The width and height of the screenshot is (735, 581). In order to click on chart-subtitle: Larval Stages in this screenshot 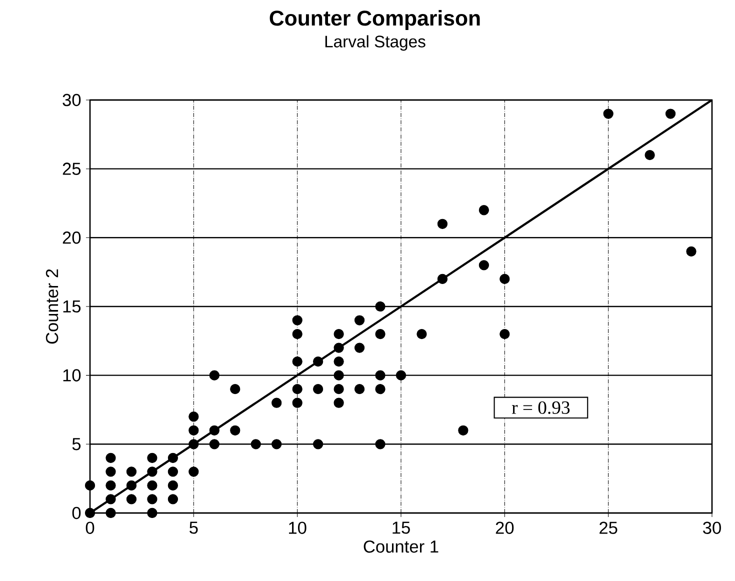, I will do `click(375, 43)`.